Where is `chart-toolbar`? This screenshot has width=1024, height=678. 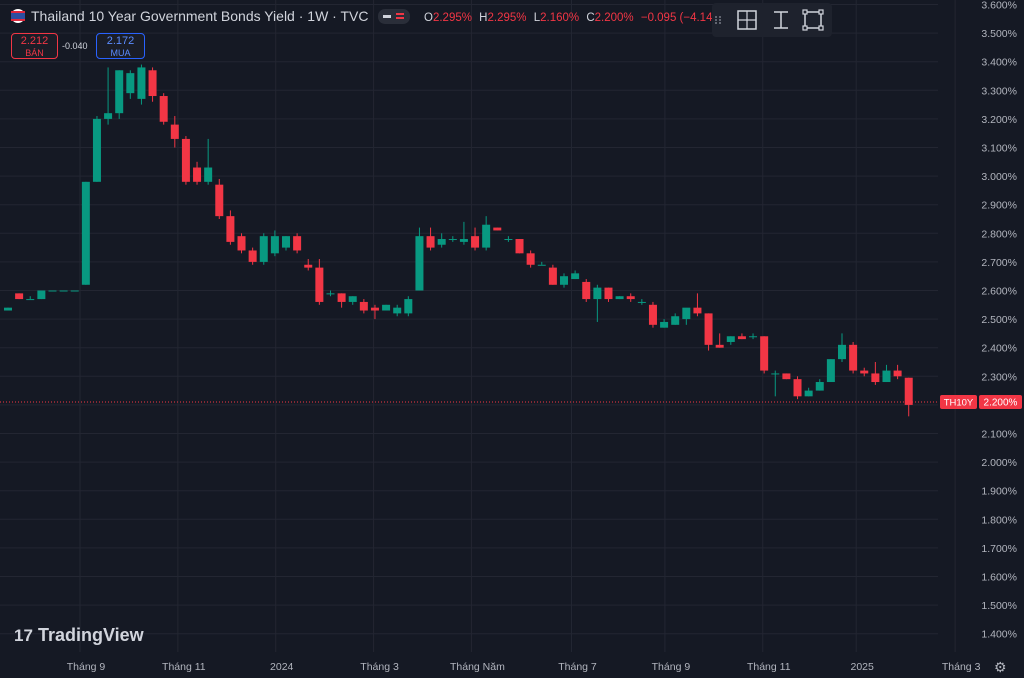
chart-toolbar is located at coordinates (772, 20).